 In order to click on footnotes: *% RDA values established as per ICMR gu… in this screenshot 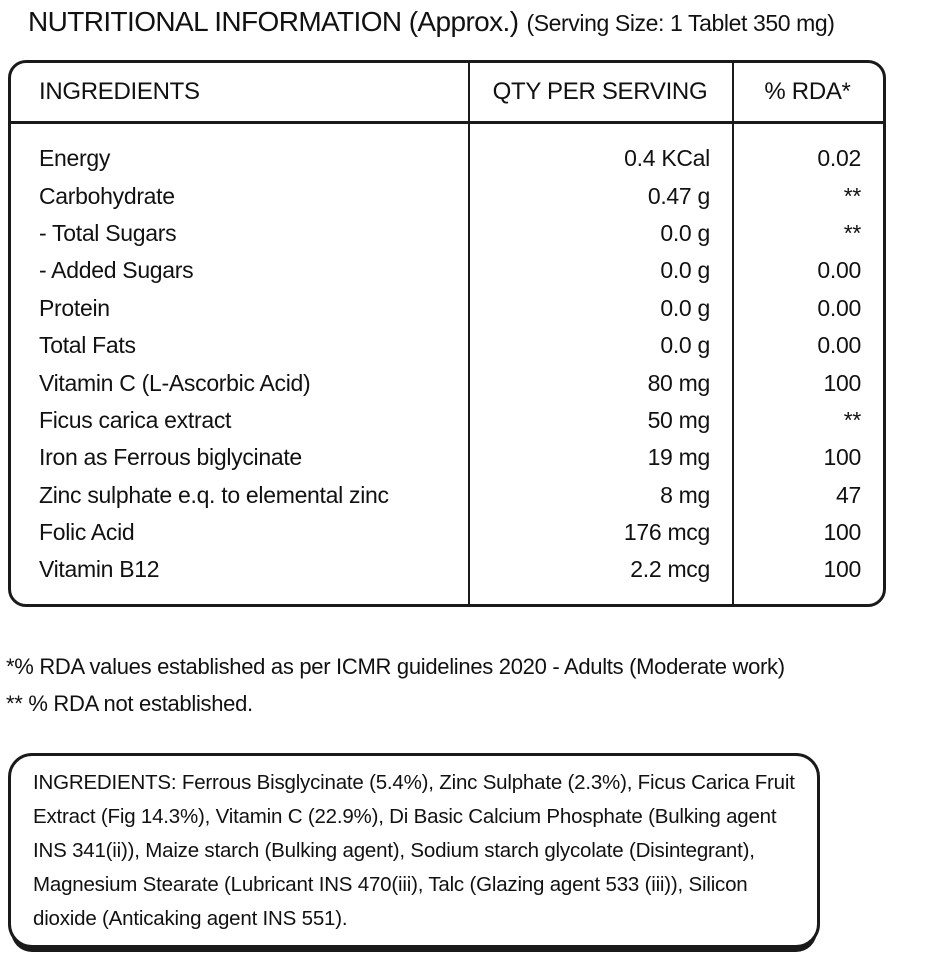, I will do `click(395, 685)`.